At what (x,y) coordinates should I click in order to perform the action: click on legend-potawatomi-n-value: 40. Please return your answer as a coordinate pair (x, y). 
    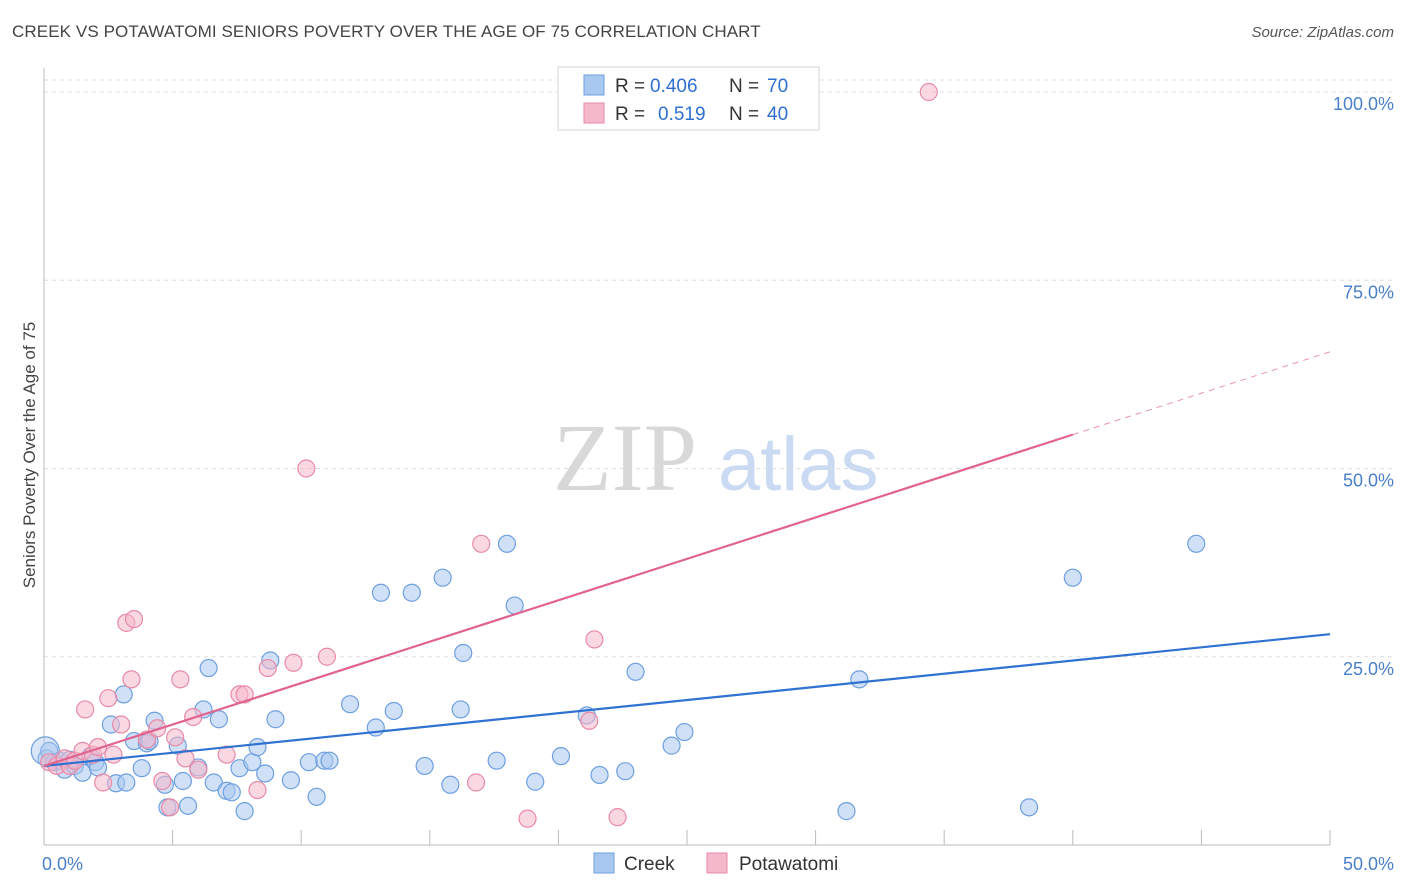
    Looking at the image, I should click on (777, 114).